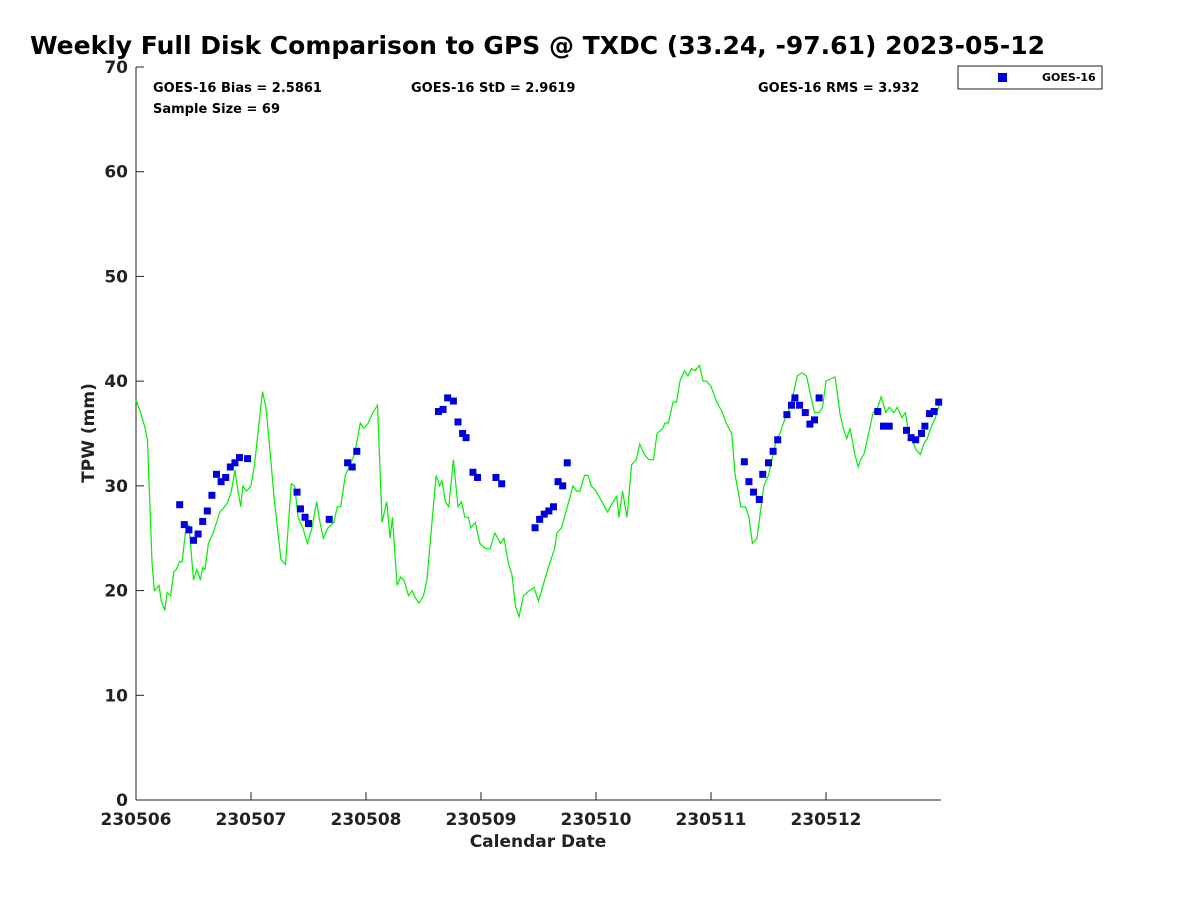 This screenshot has width=1200, height=900. I want to click on y-tick-label: 60, so click(116, 173).